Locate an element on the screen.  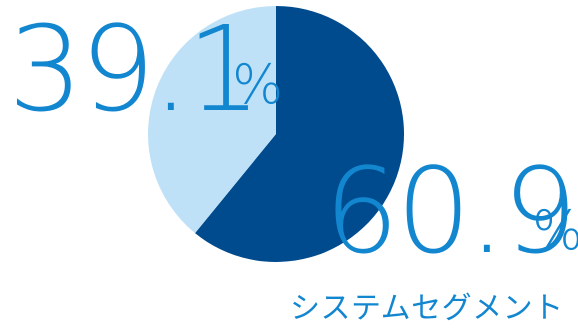
segment-name-label: システムセグメント is located at coordinates (427, 308).